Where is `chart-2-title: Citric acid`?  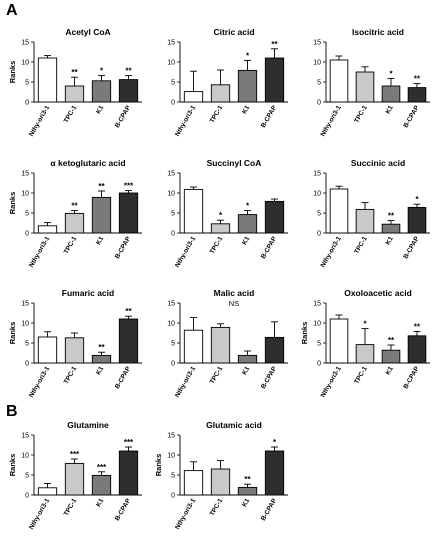
chart-2-title: Citric acid is located at coordinates (233, 32).